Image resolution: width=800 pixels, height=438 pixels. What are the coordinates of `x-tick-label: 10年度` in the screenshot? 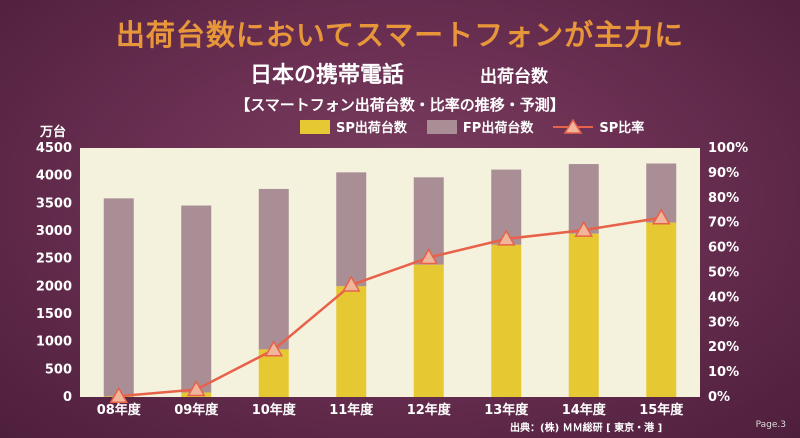 It's located at (274, 410).